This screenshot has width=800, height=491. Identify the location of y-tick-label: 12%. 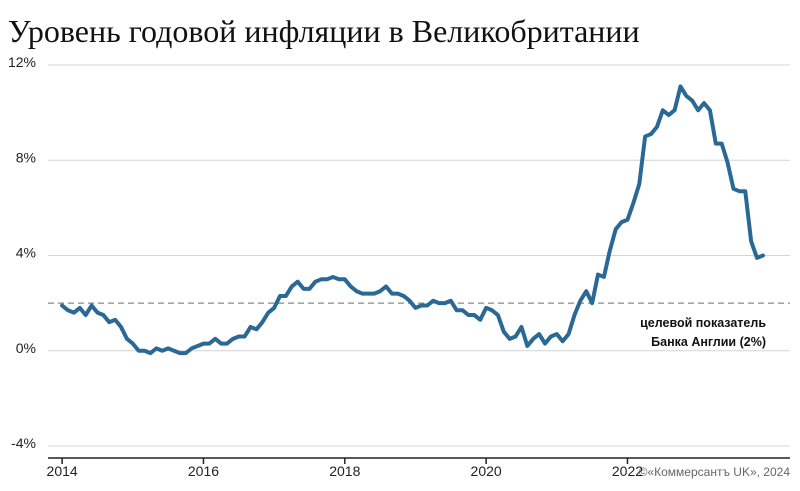
(22, 62).